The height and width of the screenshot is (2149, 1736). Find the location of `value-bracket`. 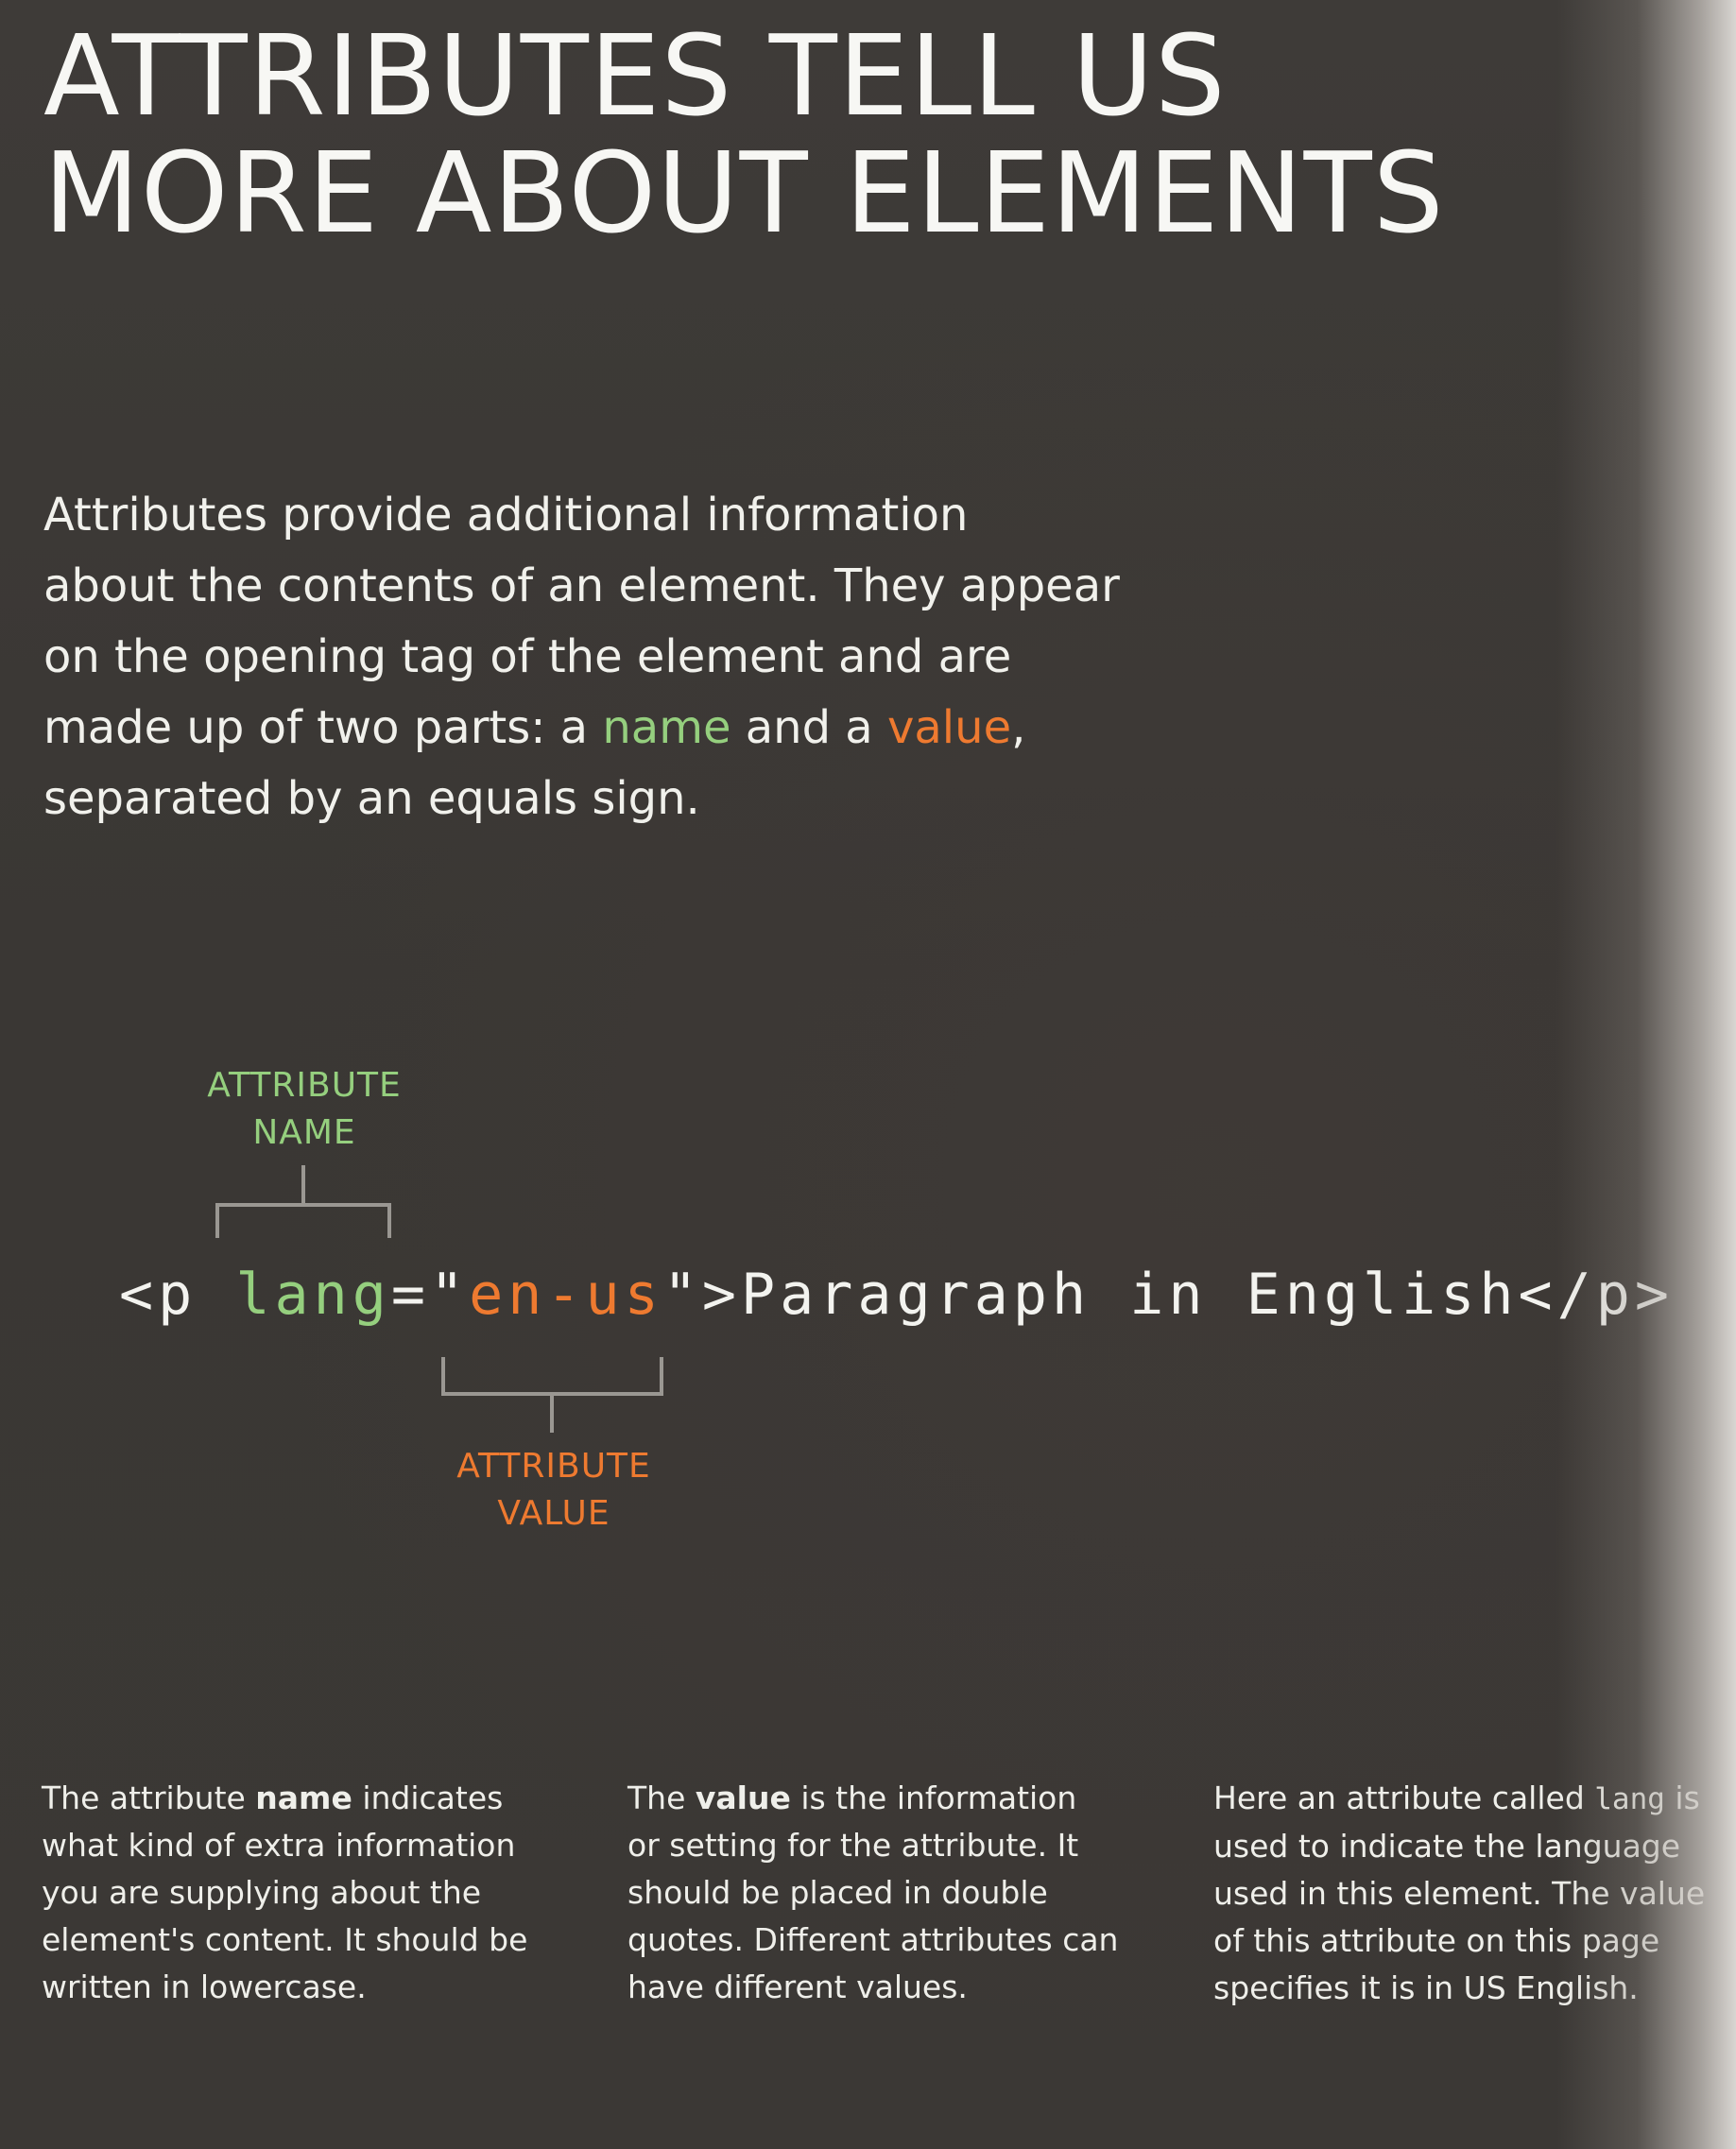

value-bracket is located at coordinates (552, 1395).